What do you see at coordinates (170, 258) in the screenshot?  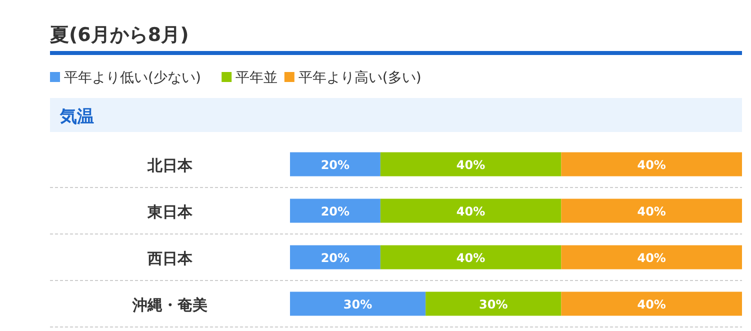 I see `y-tick-label: 西日本` at bounding box center [170, 258].